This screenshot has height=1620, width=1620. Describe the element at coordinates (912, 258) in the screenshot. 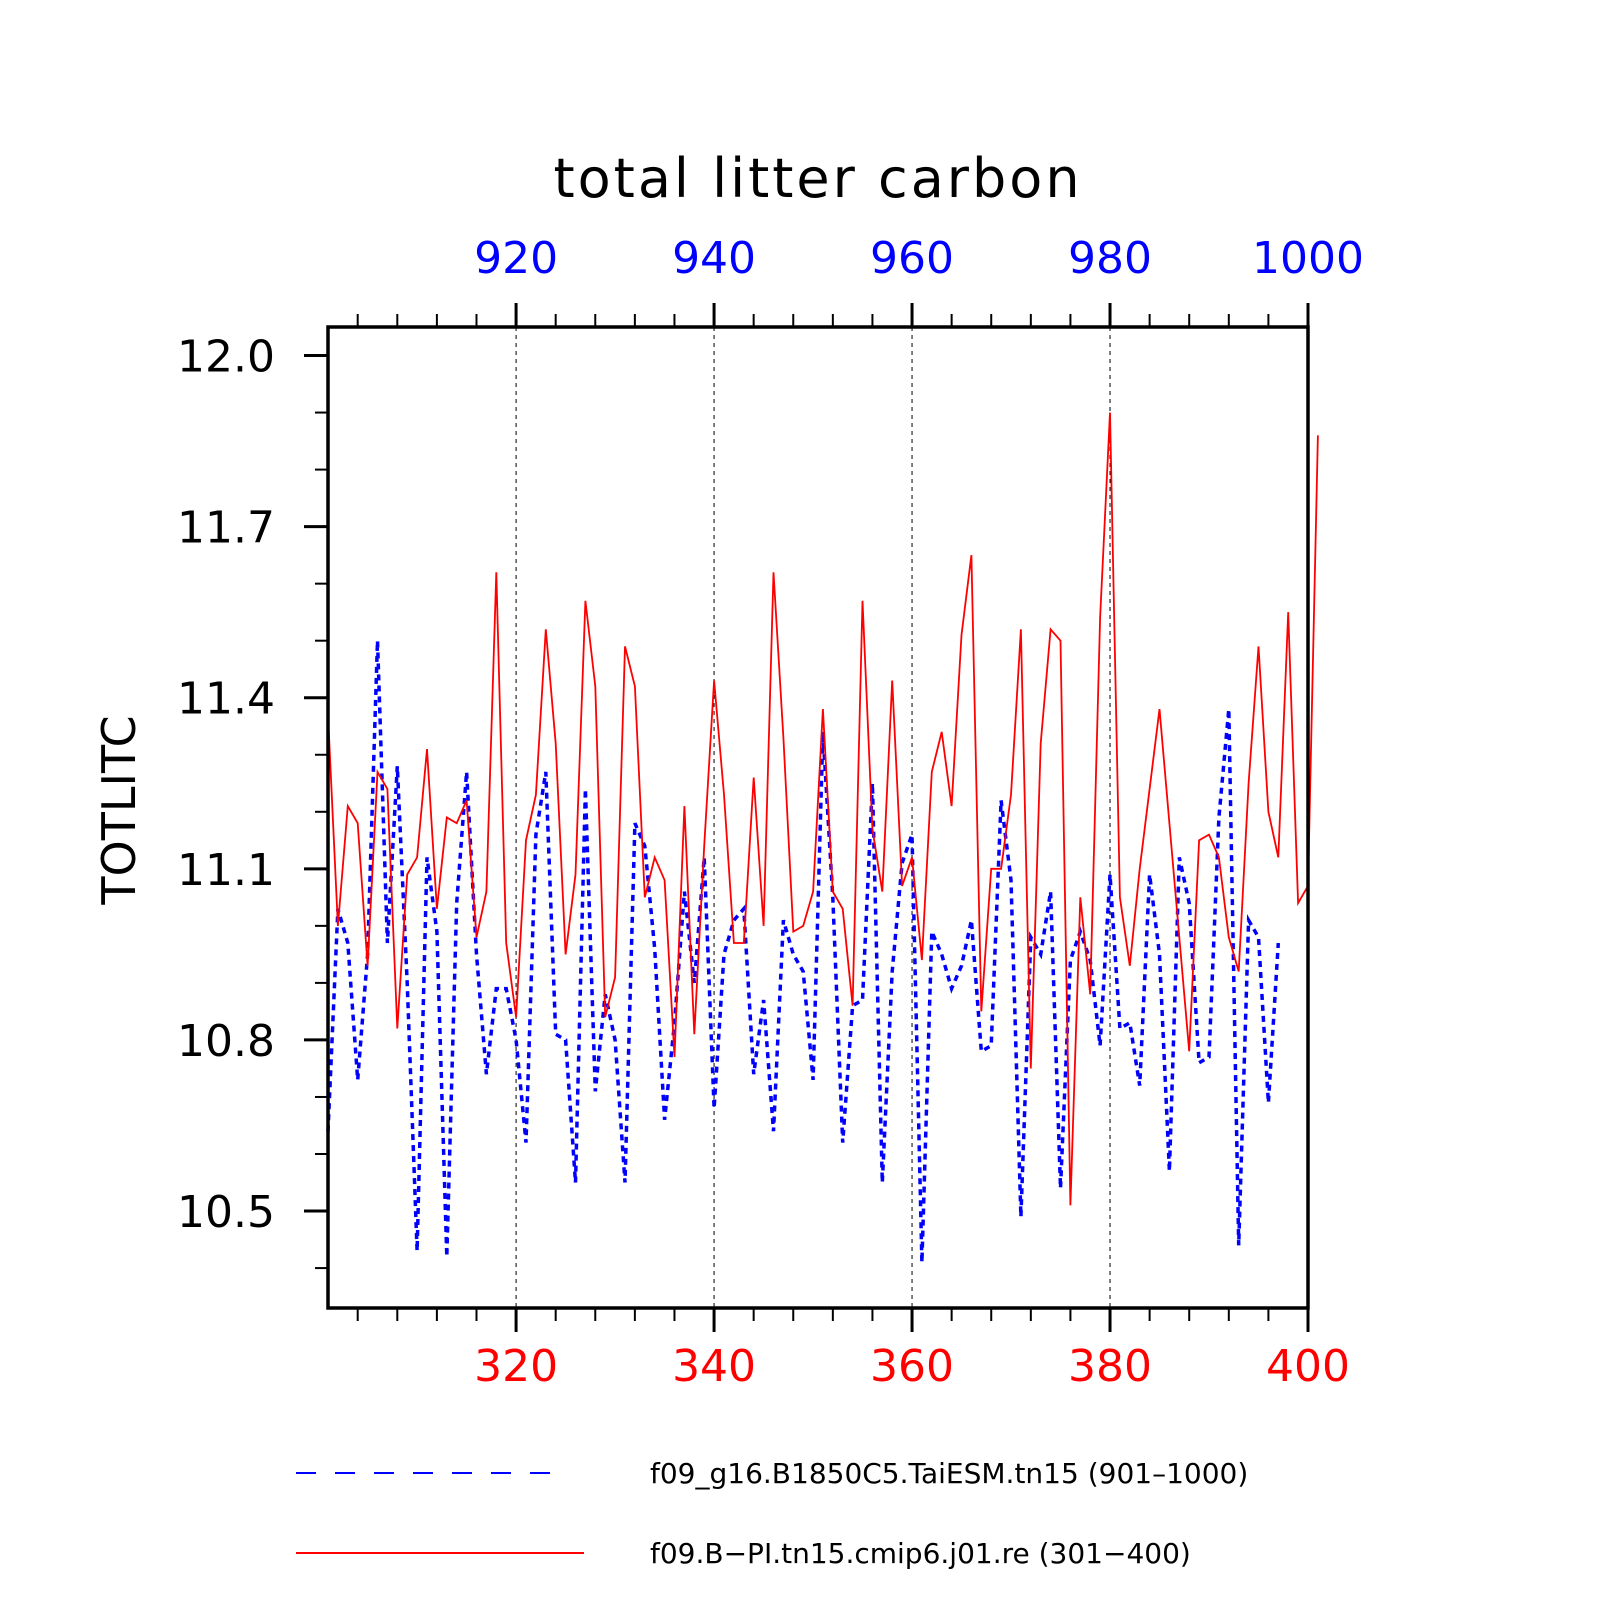

I see `x-top-tick-label: 960` at that location.